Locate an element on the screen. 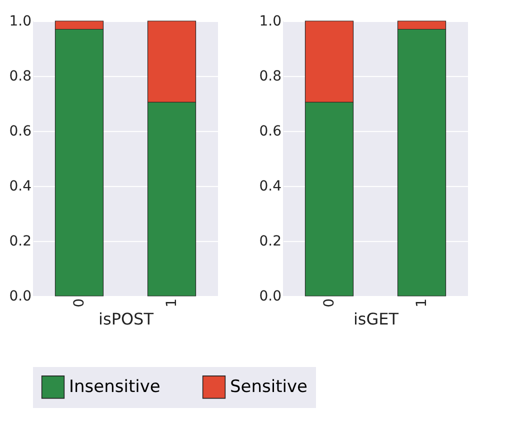  legend-label: Insensitive is located at coordinates (114, 387).